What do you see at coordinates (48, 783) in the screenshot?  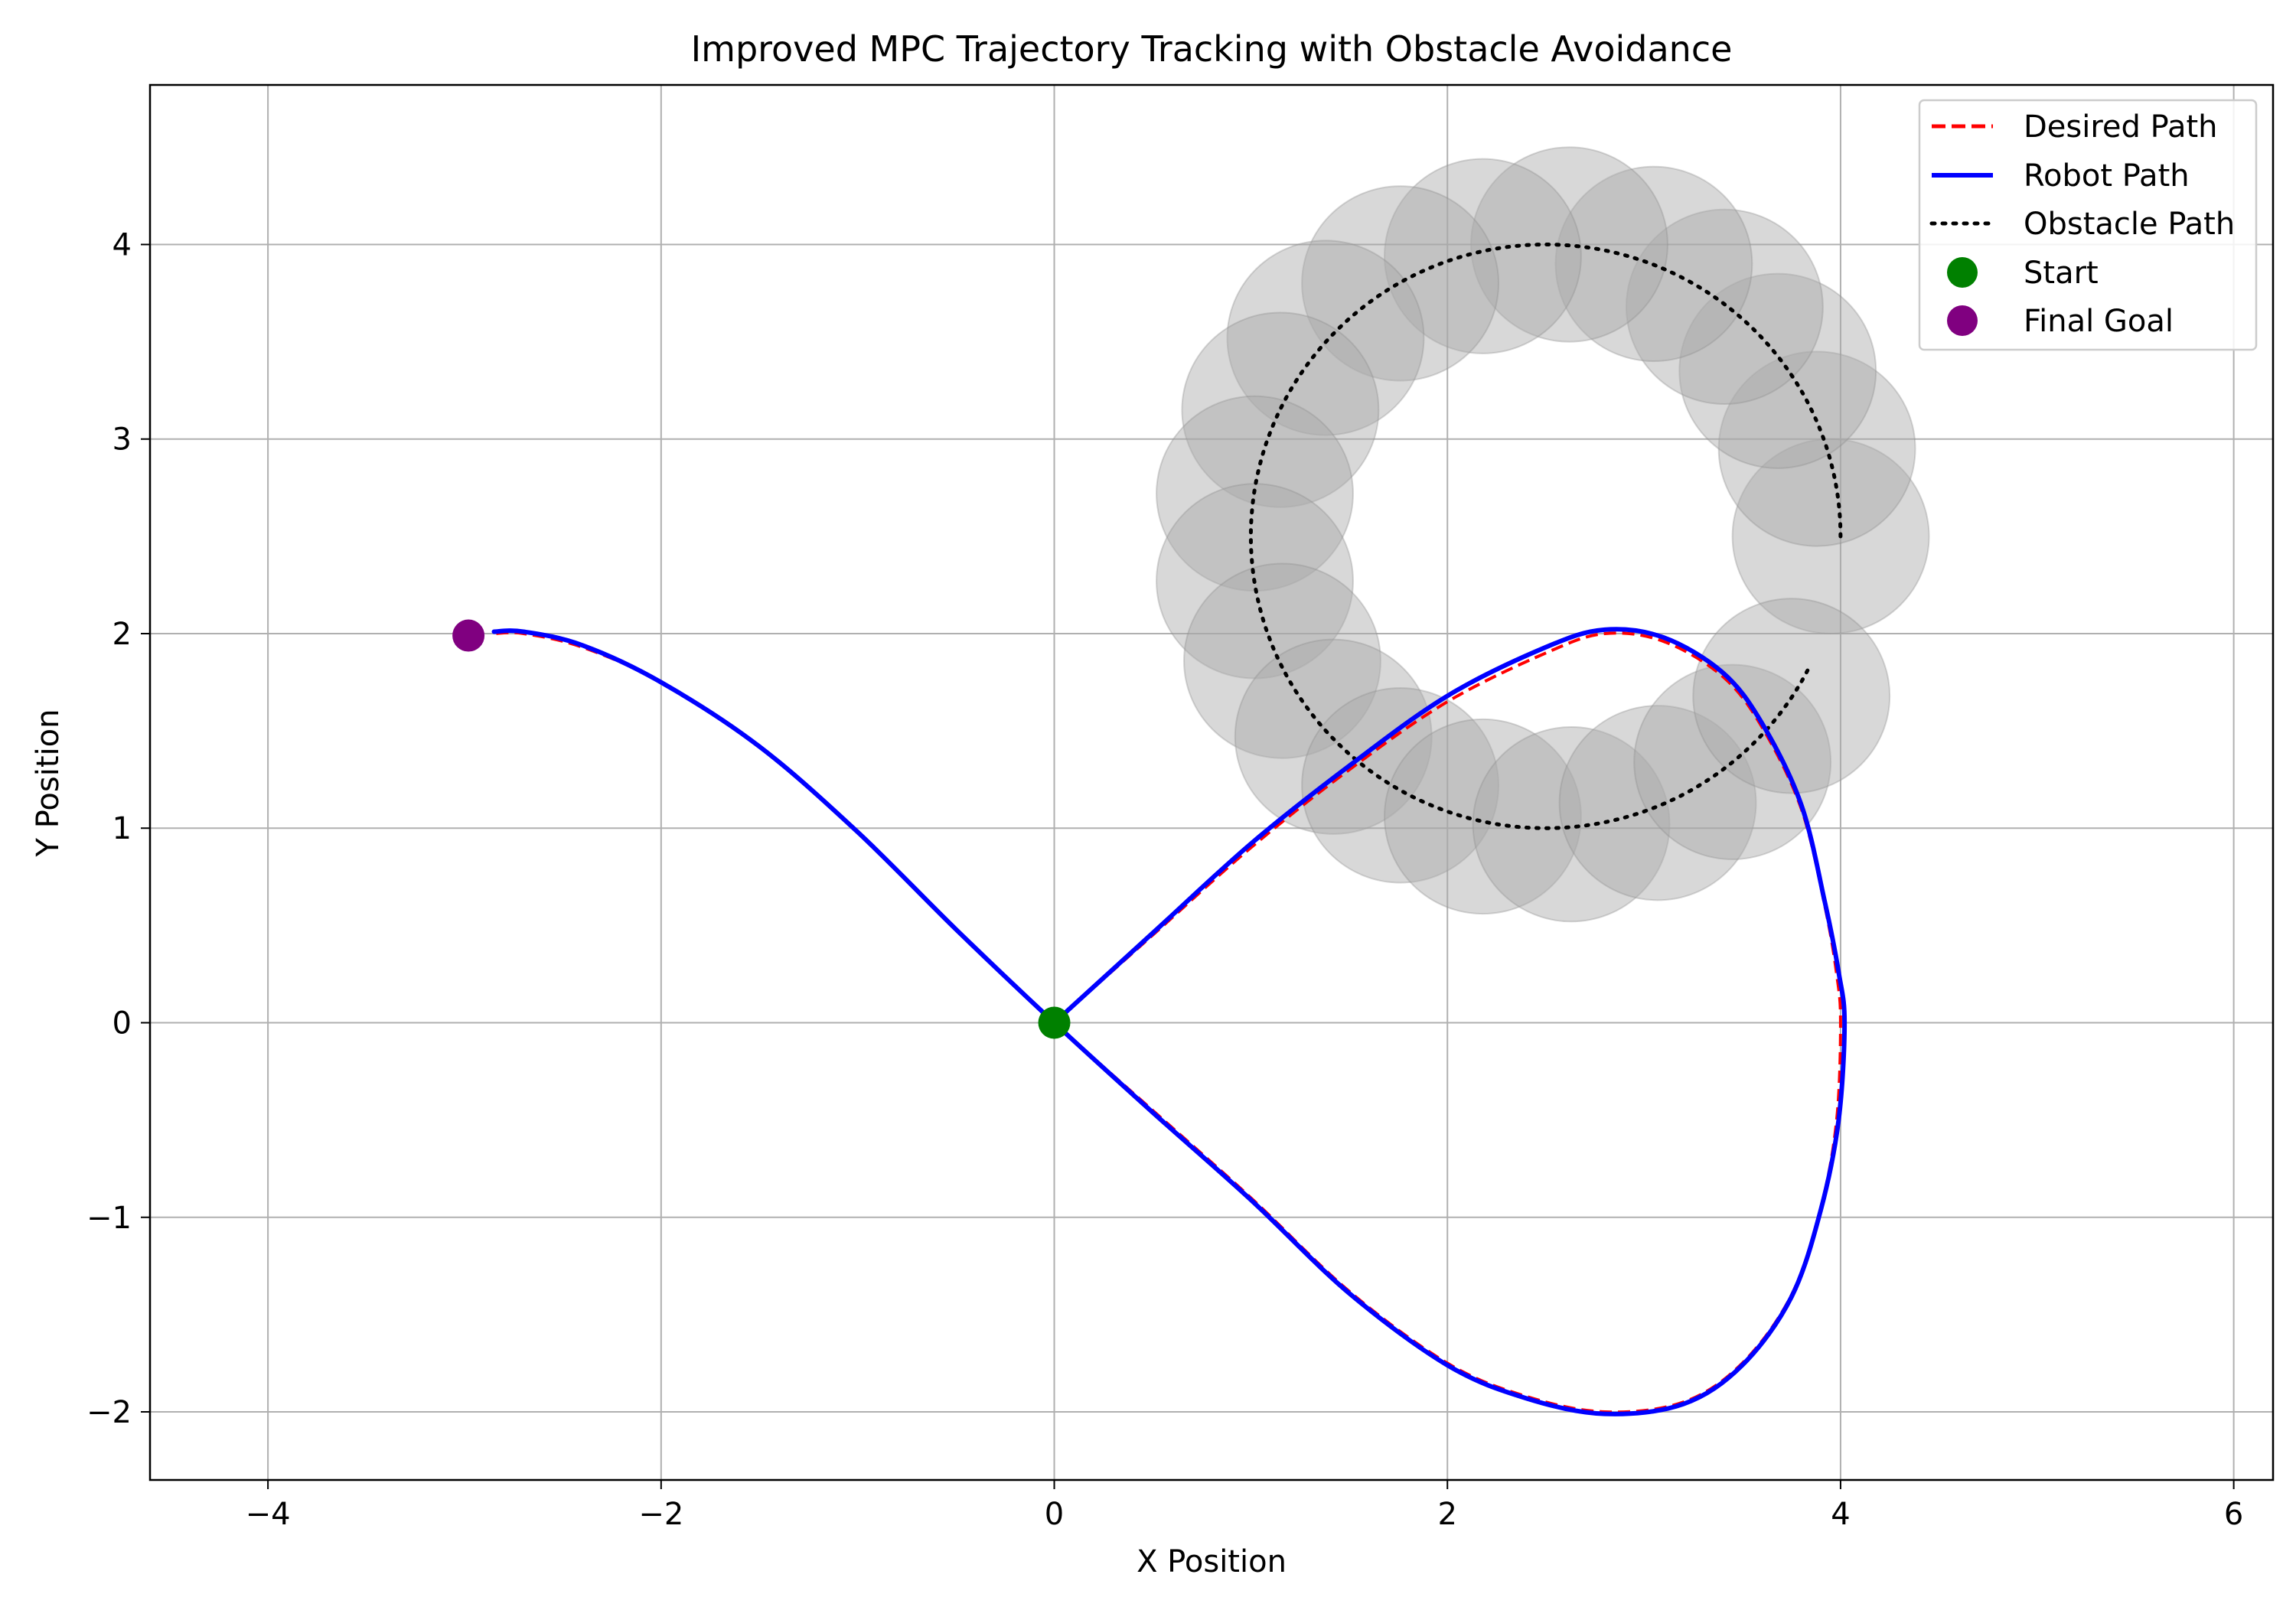 I see `y-axis-label: Y Position` at bounding box center [48, 783].